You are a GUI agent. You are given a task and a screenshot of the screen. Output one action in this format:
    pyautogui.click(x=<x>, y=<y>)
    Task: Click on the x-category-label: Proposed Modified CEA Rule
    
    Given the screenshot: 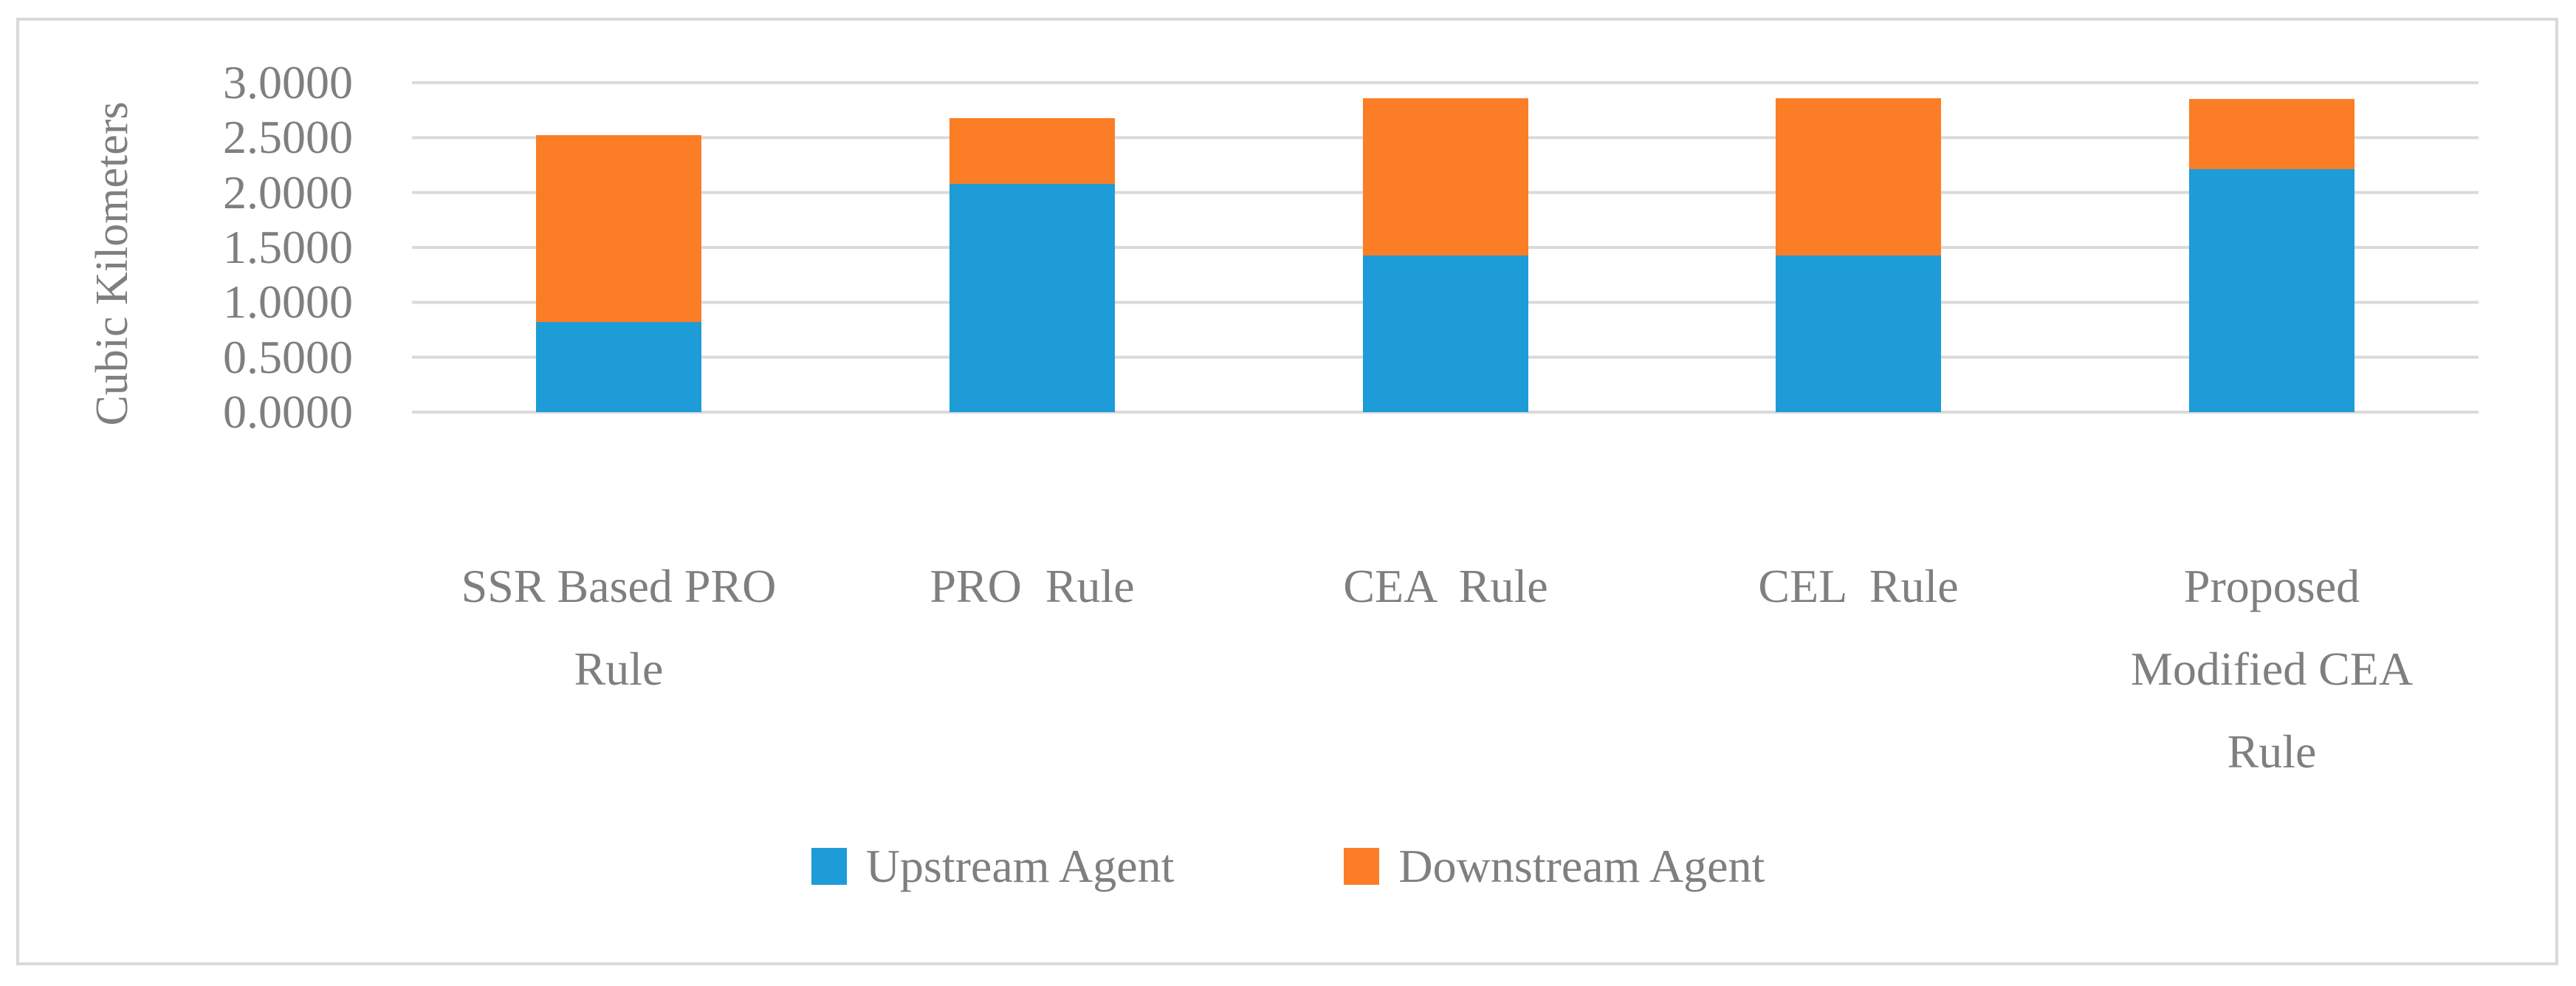 What is the action you would take?
    pyautogui.click(x=2272, y=669)
    